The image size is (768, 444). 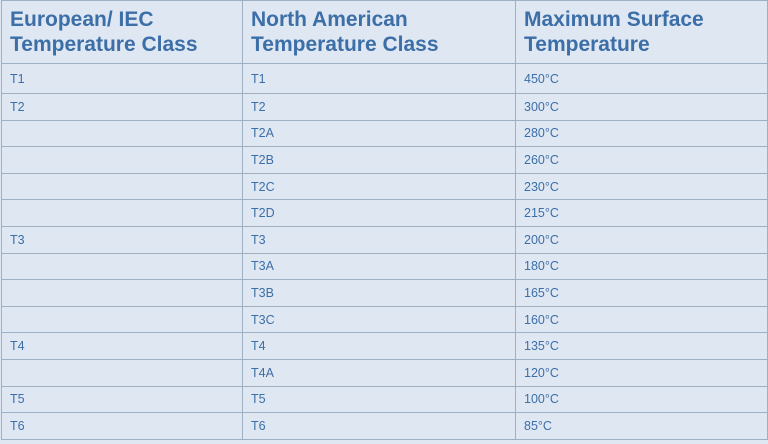 I want to click on table-cell: T2D, so click(x=379, y=213).